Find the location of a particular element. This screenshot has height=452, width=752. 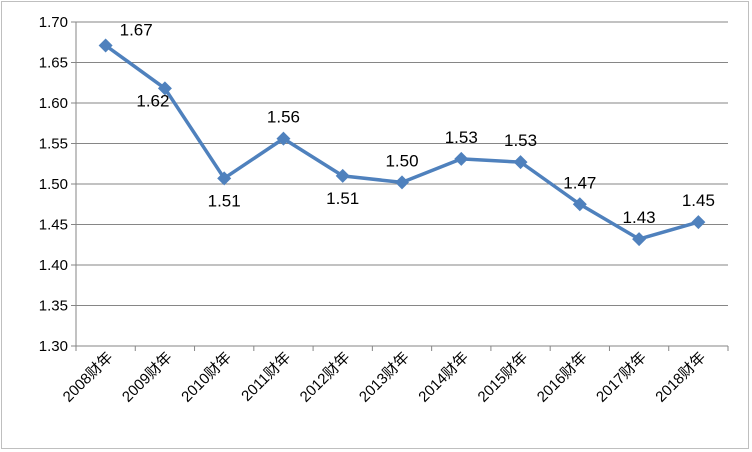

data-label: 1.45 is located at coordinates (698, 200).